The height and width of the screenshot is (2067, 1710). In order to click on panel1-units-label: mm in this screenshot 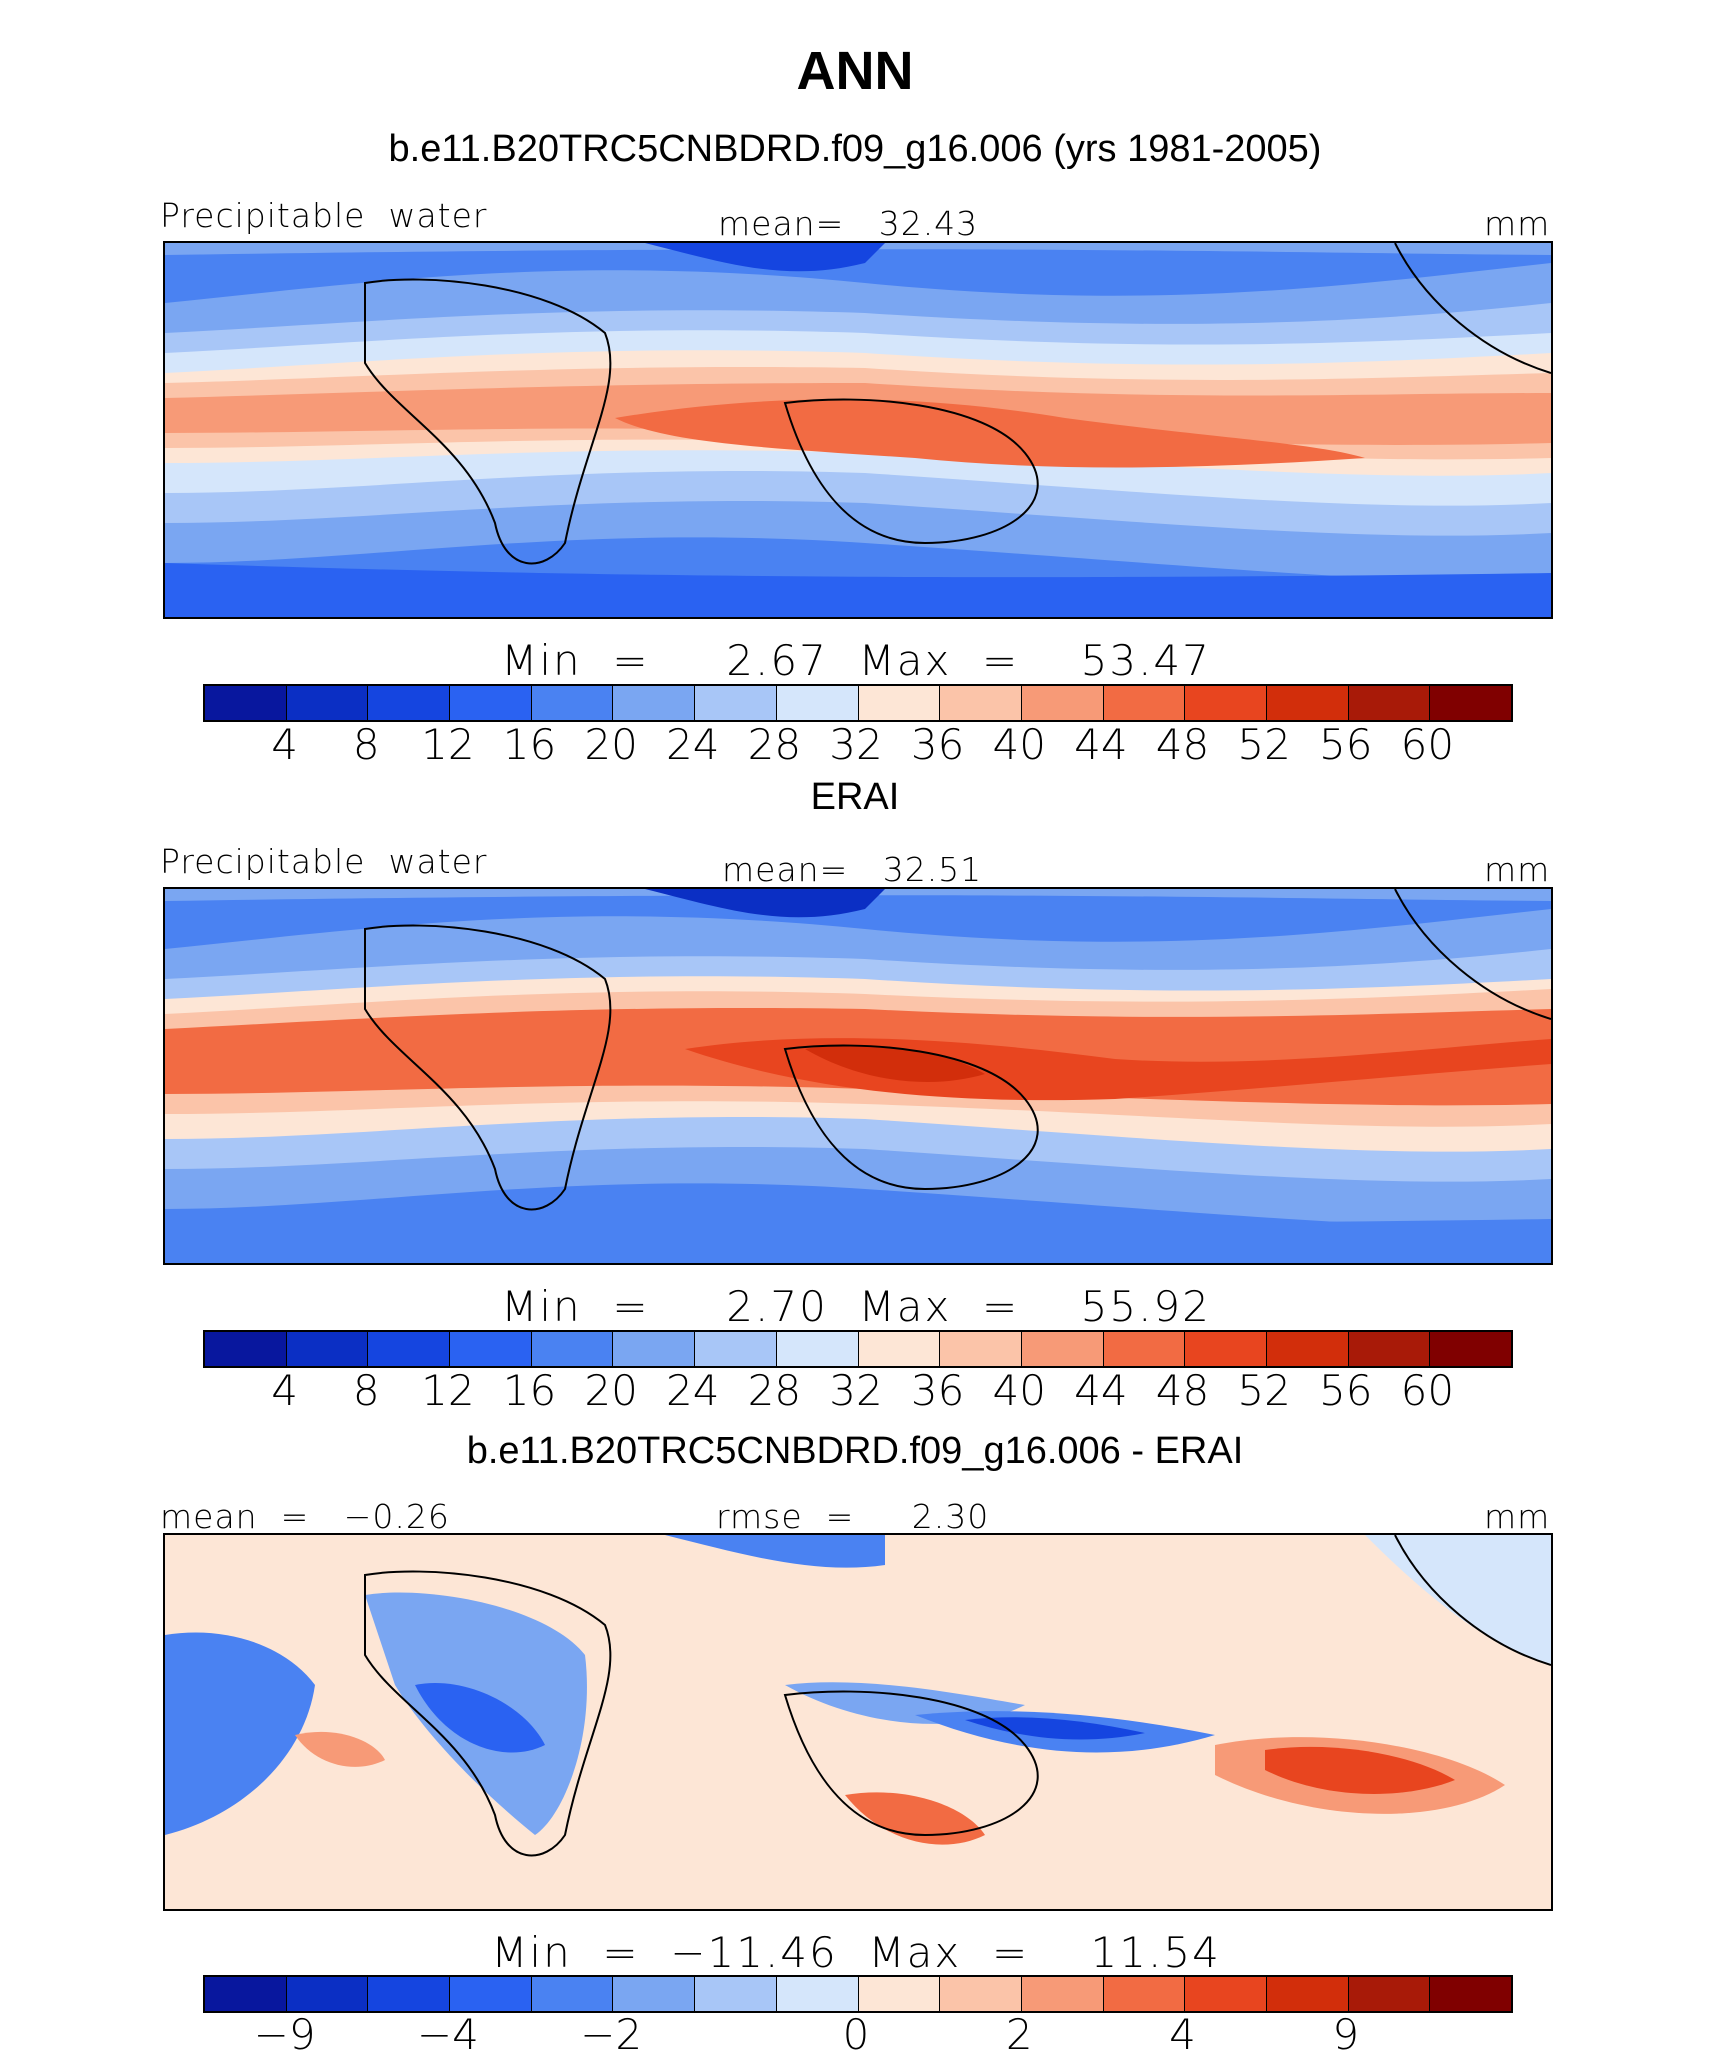, I will do `click(1517, 223)`.